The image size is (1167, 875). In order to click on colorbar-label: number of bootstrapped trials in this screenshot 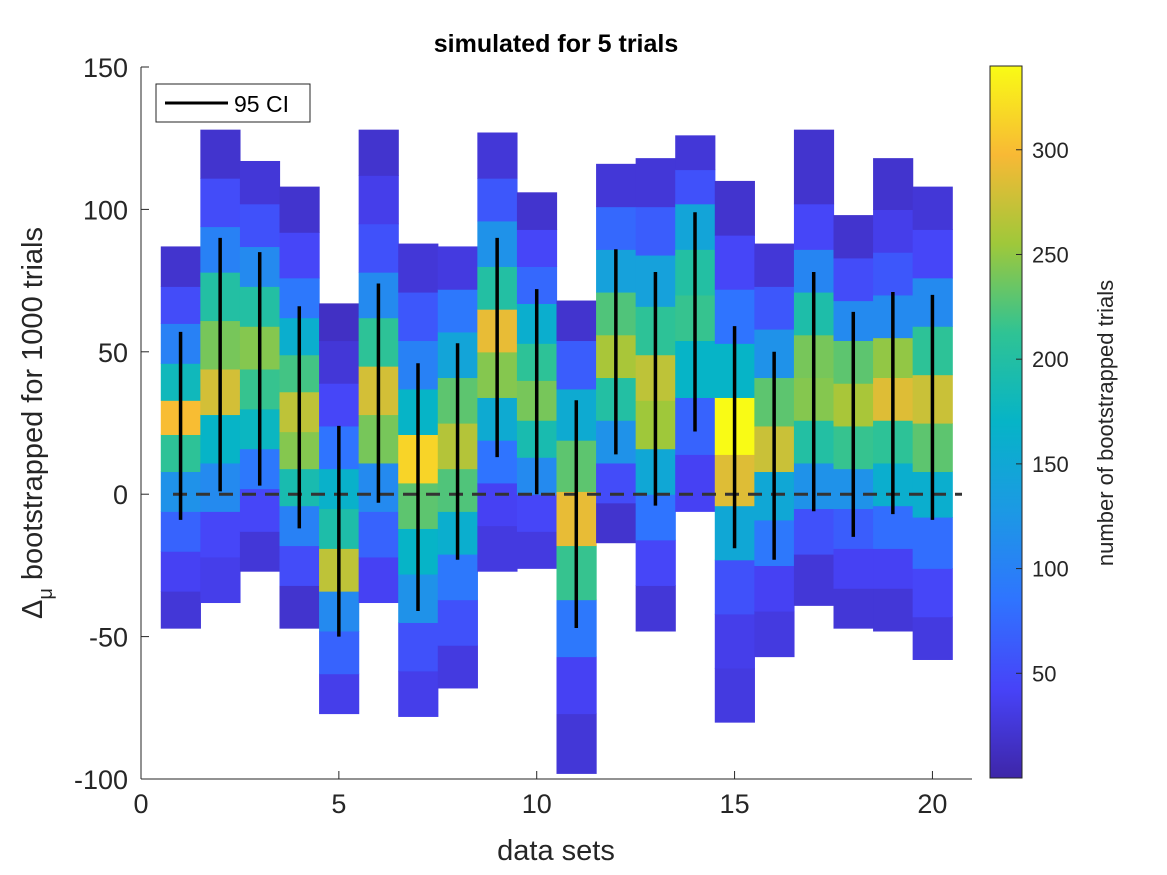, I will do `click(1105, 423)`.